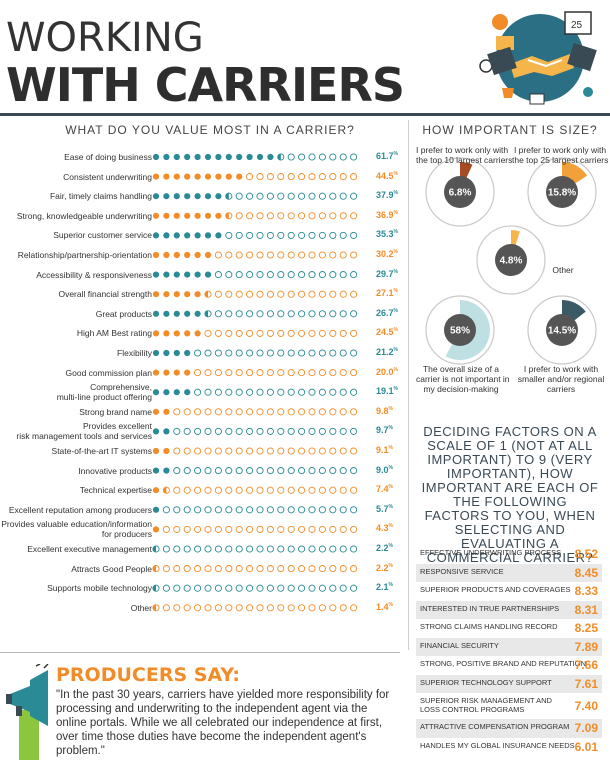  Describe the element at coordinates (89, 549) in the screenshot. I see `category-label: Excellent executive management` at that location.